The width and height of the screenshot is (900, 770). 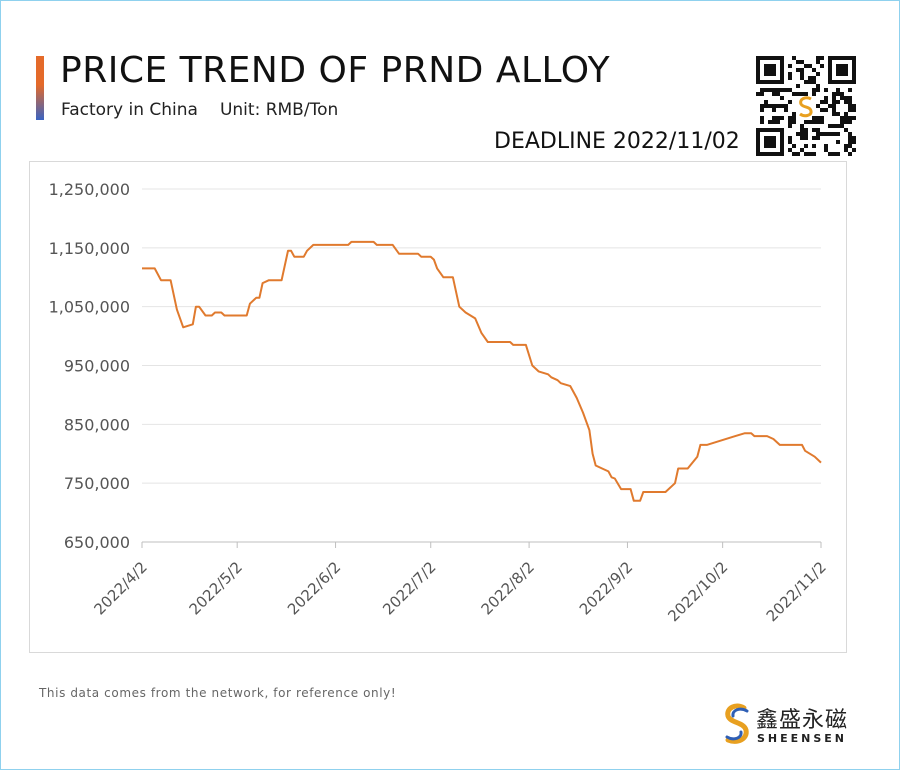 I want to click on brand-block: 鑫盛永磁 SHEENSEN, so click(x=787, y=725).